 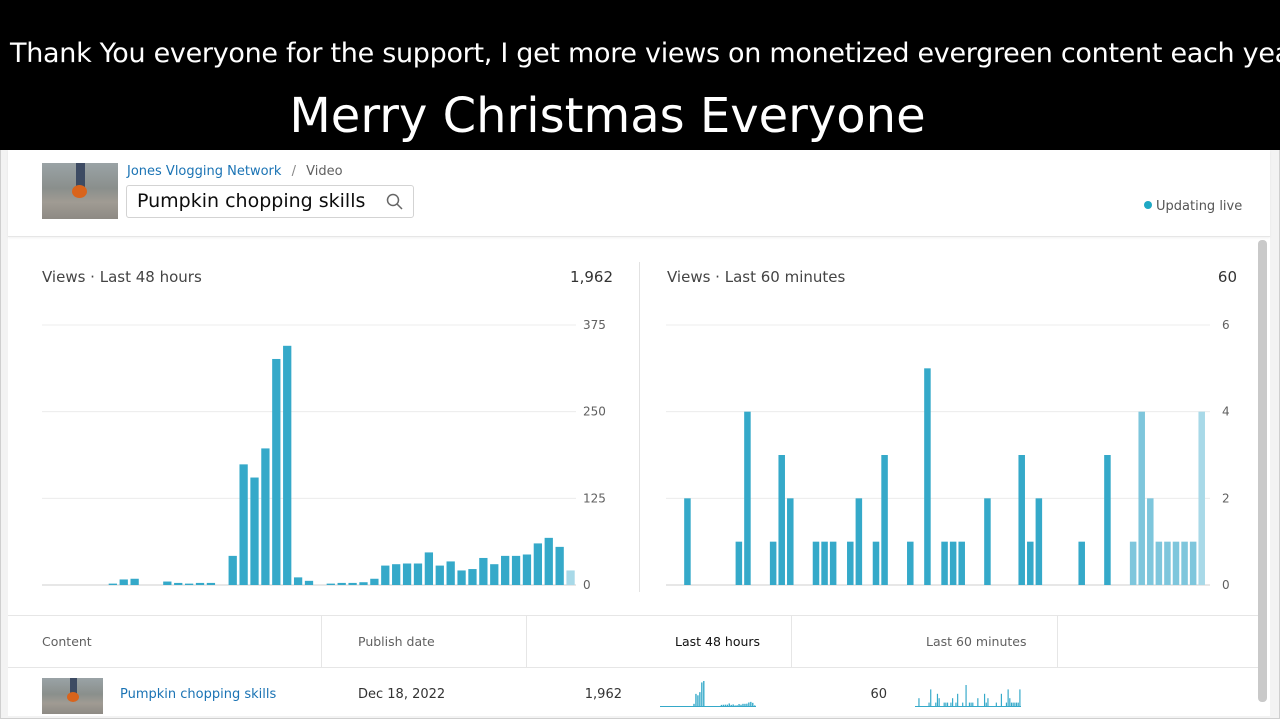 I want to click on live-label: Updating live, so click(x=1199, y=206).